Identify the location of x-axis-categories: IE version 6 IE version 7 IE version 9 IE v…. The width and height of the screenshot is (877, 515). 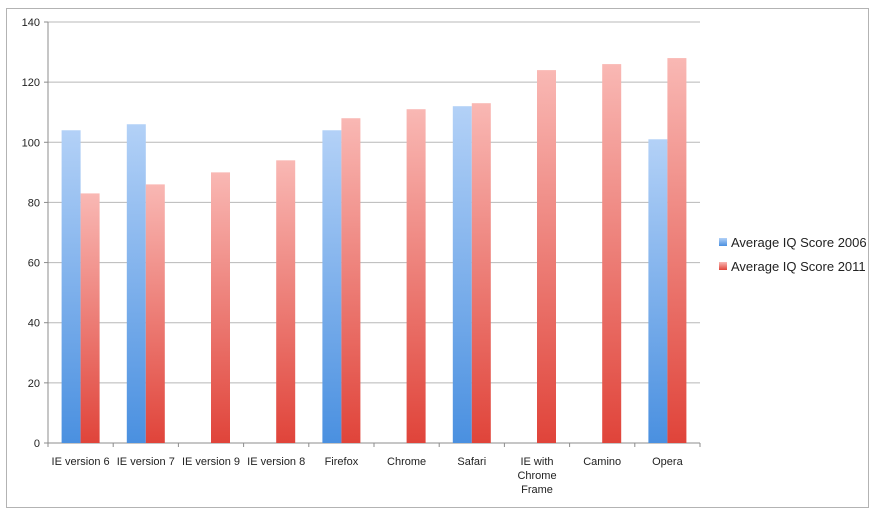
(374, 469).